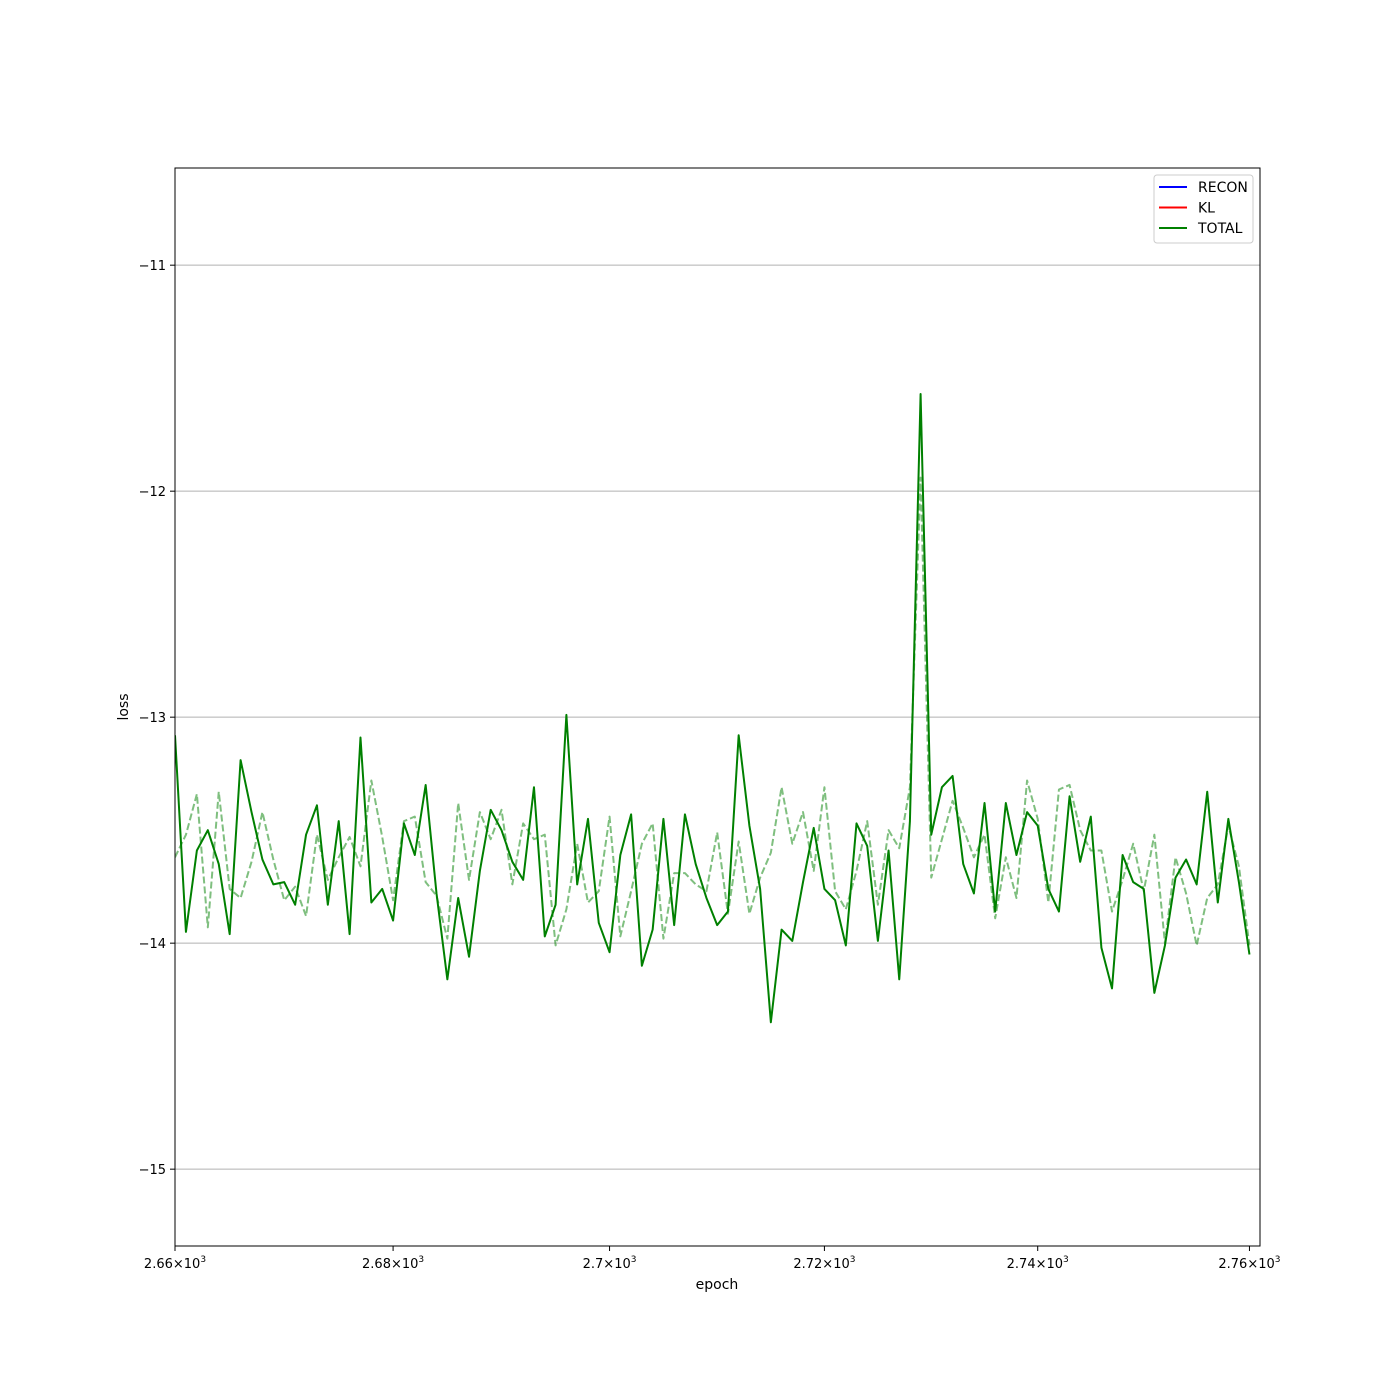  I want to click on x-tick-label: 2.68×10³, so click(393, 1263).